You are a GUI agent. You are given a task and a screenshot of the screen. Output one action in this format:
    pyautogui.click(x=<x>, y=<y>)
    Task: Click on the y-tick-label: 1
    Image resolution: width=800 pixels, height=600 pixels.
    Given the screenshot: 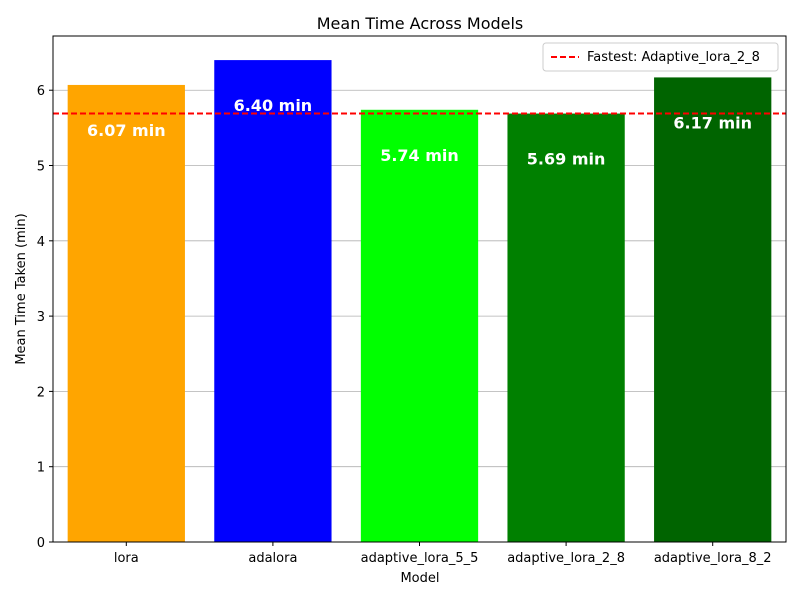 What is the action you would take?
    pyautogui.click(x=41, y=468)
    